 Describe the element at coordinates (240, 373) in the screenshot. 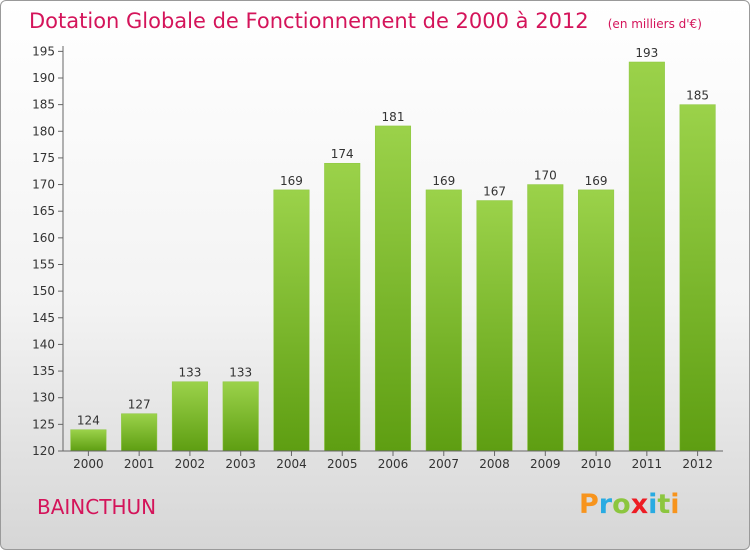

I see `data-label-2003: 133` at that location.